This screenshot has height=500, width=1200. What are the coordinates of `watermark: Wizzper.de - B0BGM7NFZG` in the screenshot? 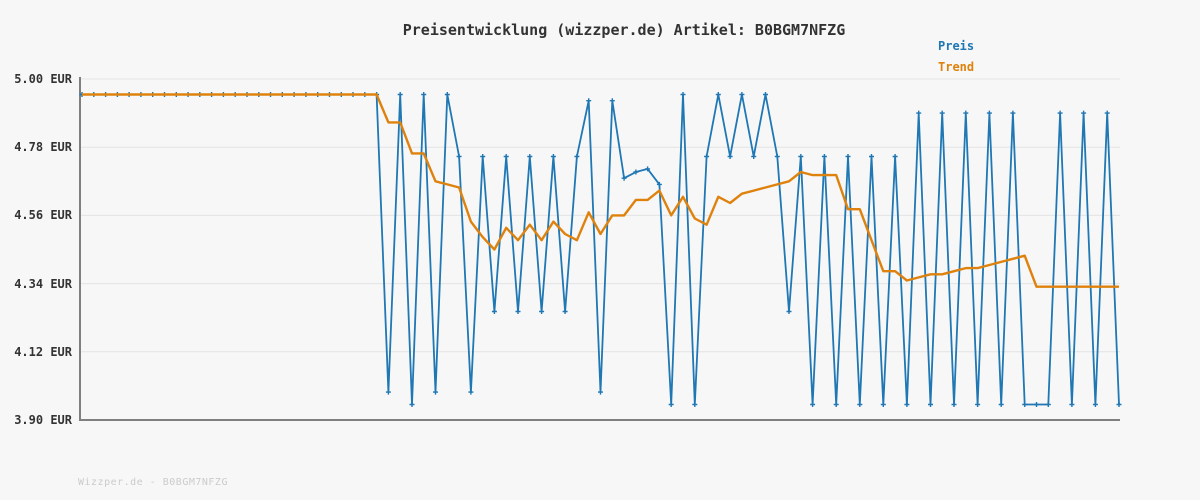 It's located at (153, 482).